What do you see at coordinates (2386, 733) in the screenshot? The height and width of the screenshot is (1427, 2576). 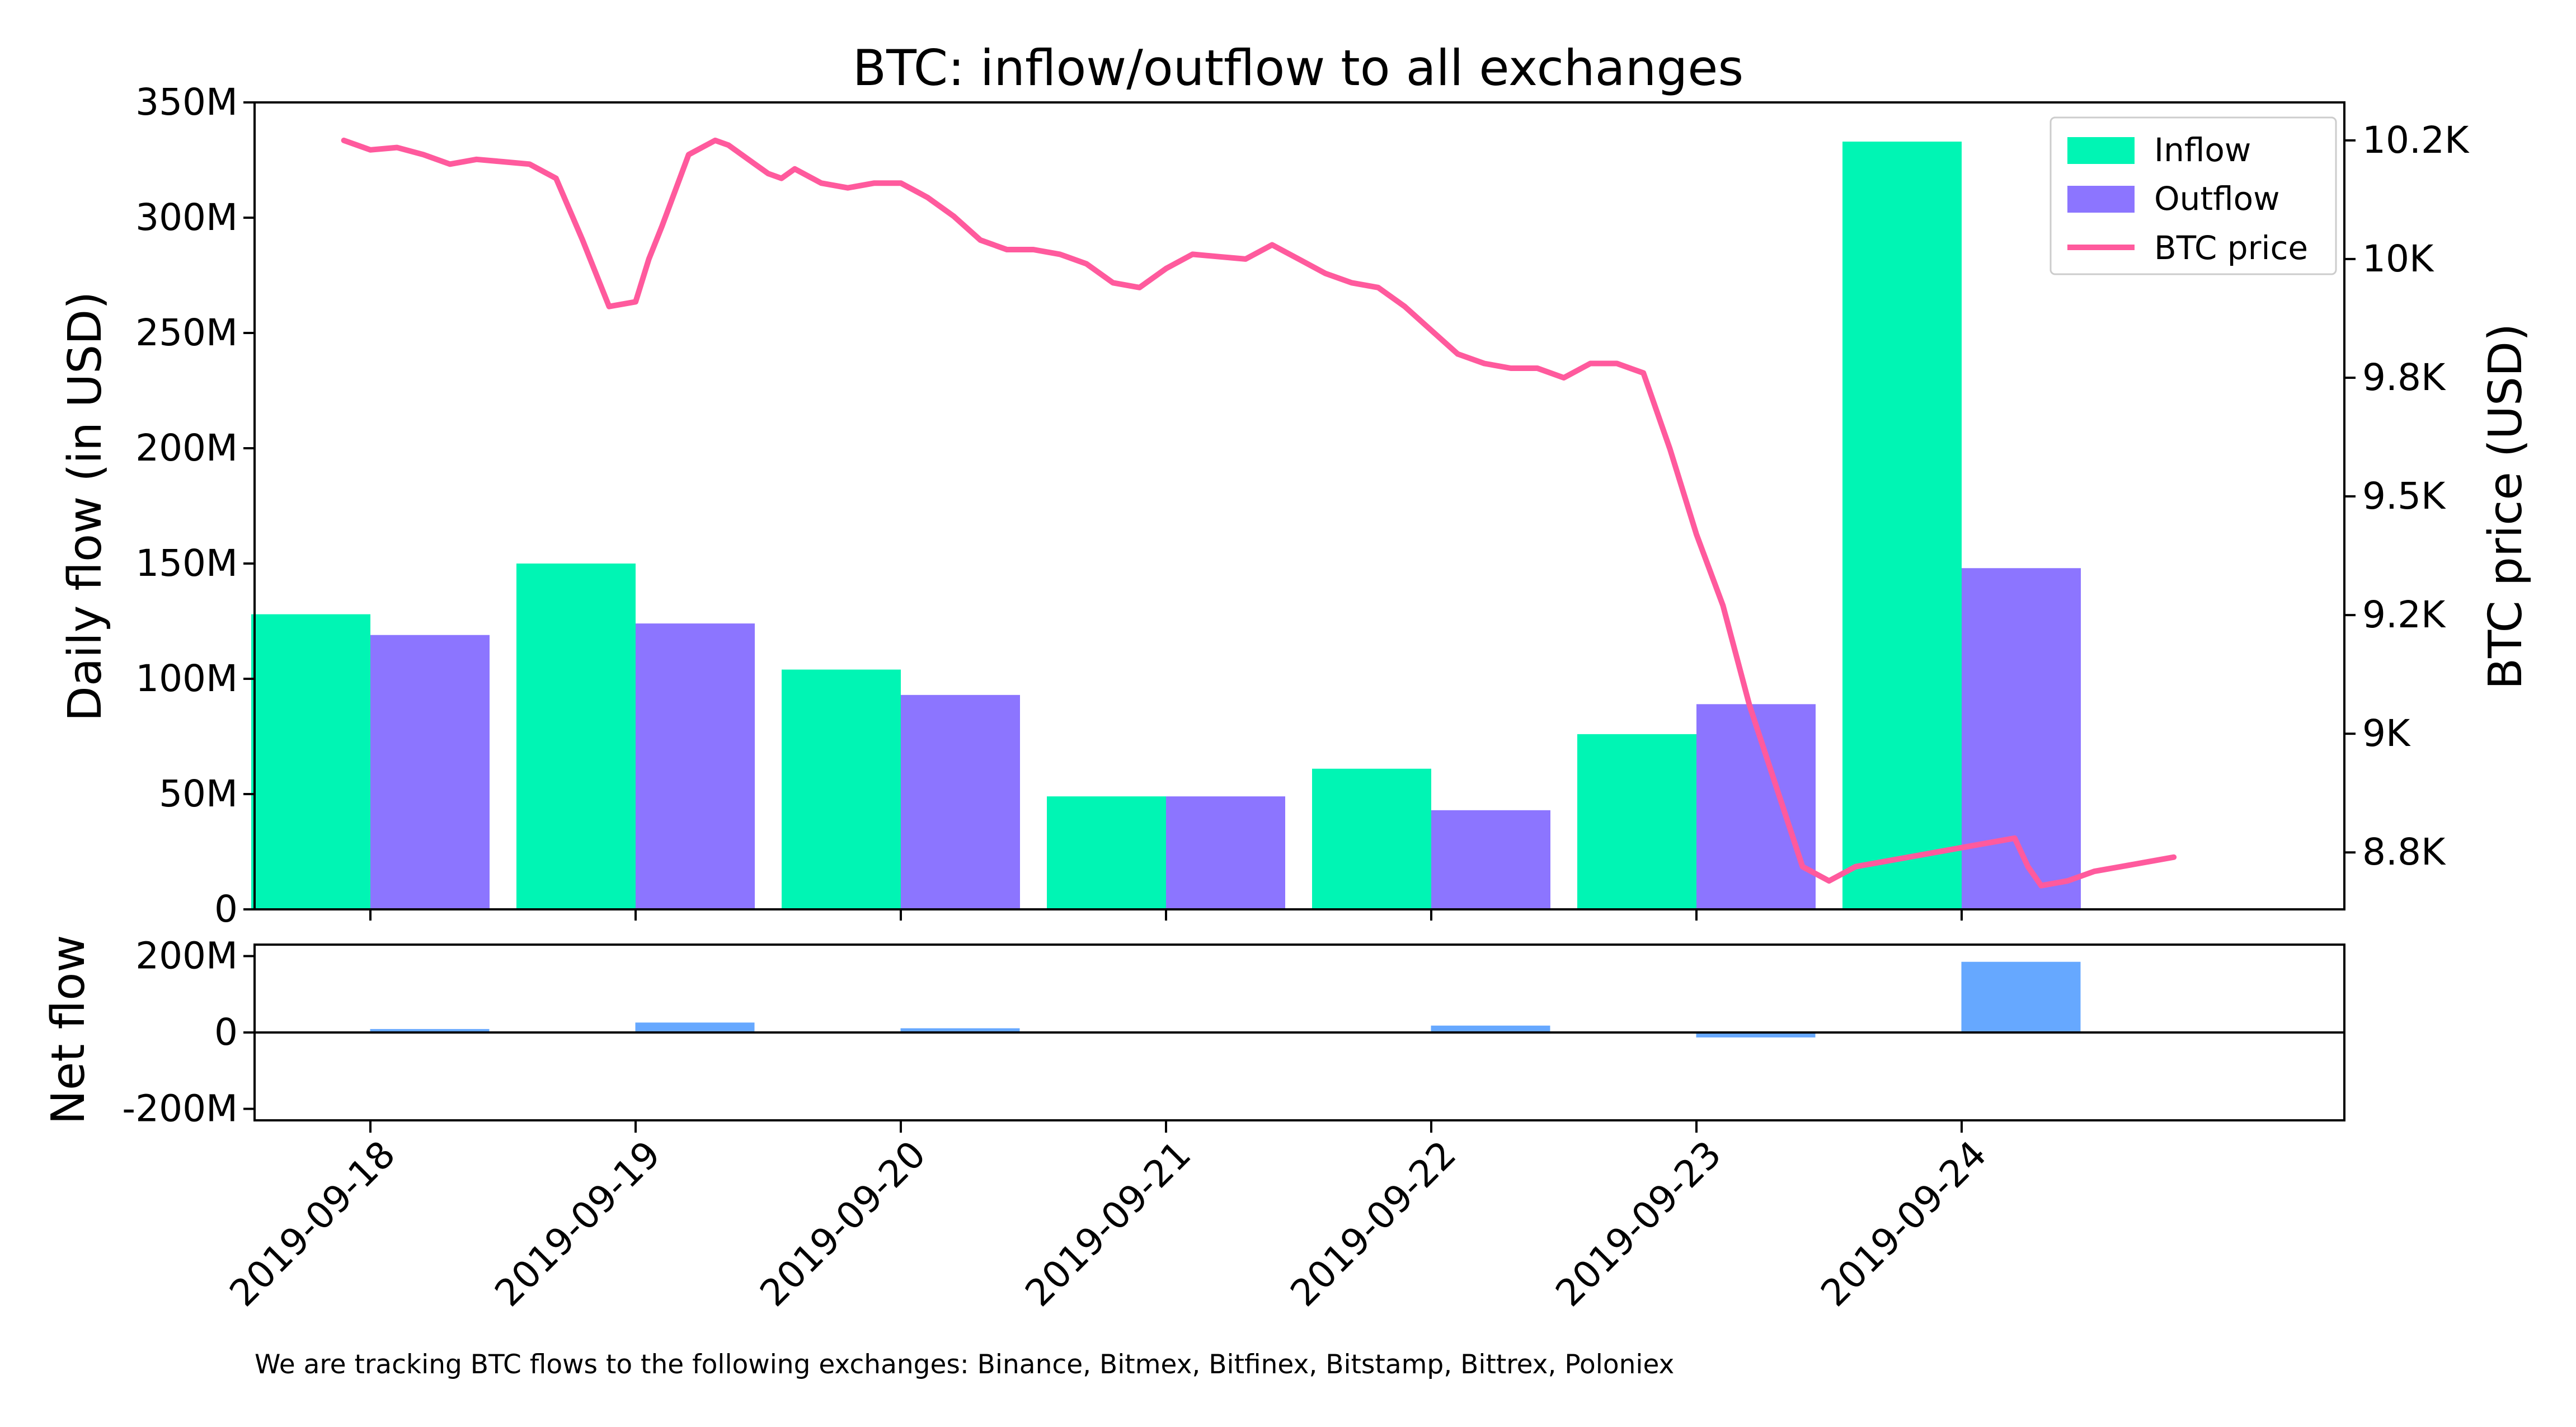 I see `y2-tick-label: 9K` at bounding box center [2386, 733].